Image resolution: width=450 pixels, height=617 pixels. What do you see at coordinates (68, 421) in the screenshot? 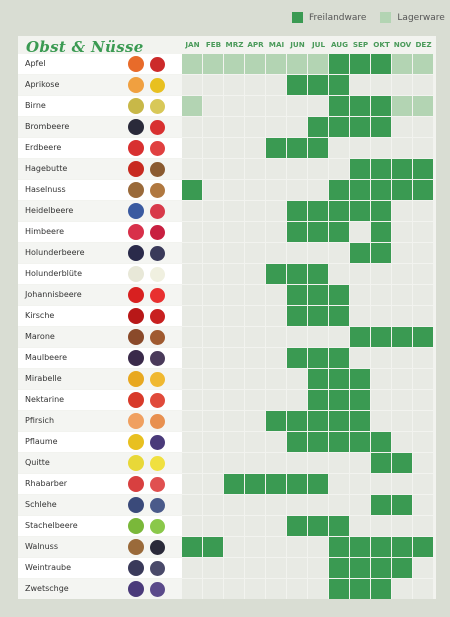
I see `fruit-name: Pfirsich` at bounding box center [68, 421].